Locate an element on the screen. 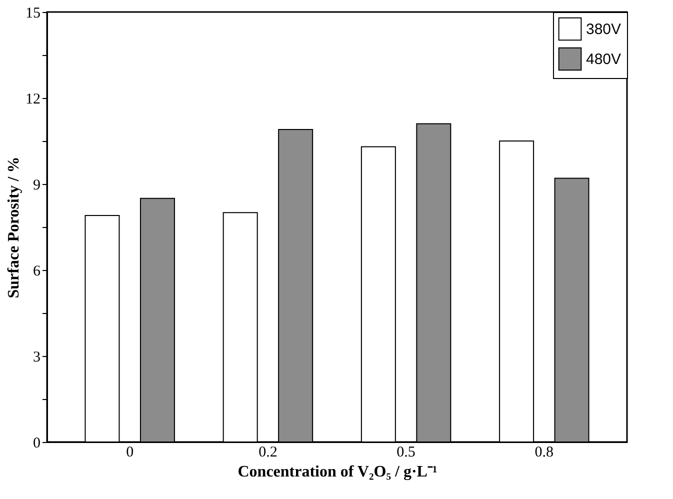 This screenshot has height=499, width=673. y-axis-title: Surface Porosity / % is located at coordinates (14, 227).